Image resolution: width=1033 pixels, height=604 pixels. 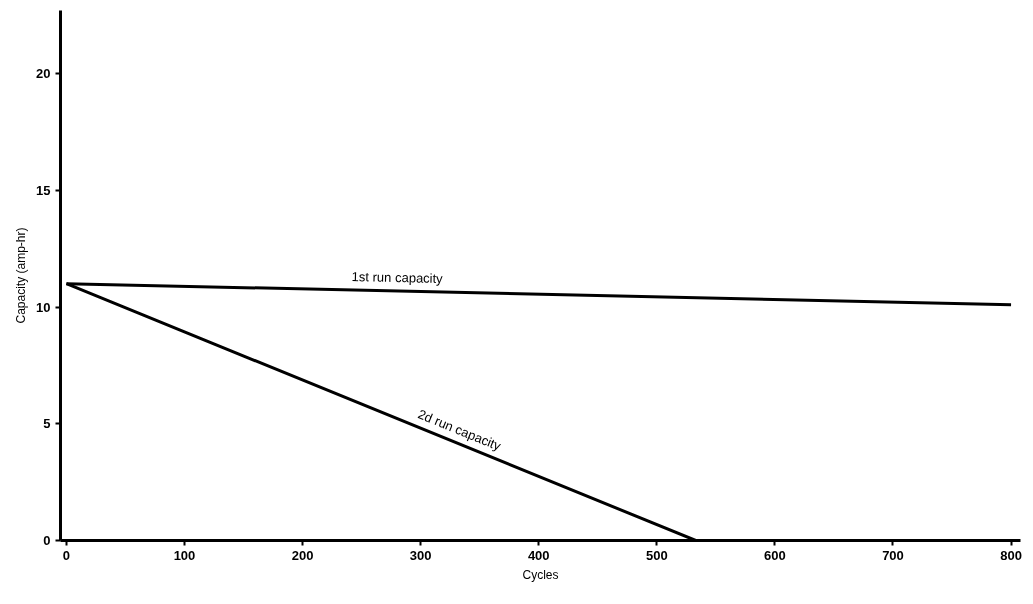 I want to click on series-label: 1st run capacity, so click(x=397, y=278).